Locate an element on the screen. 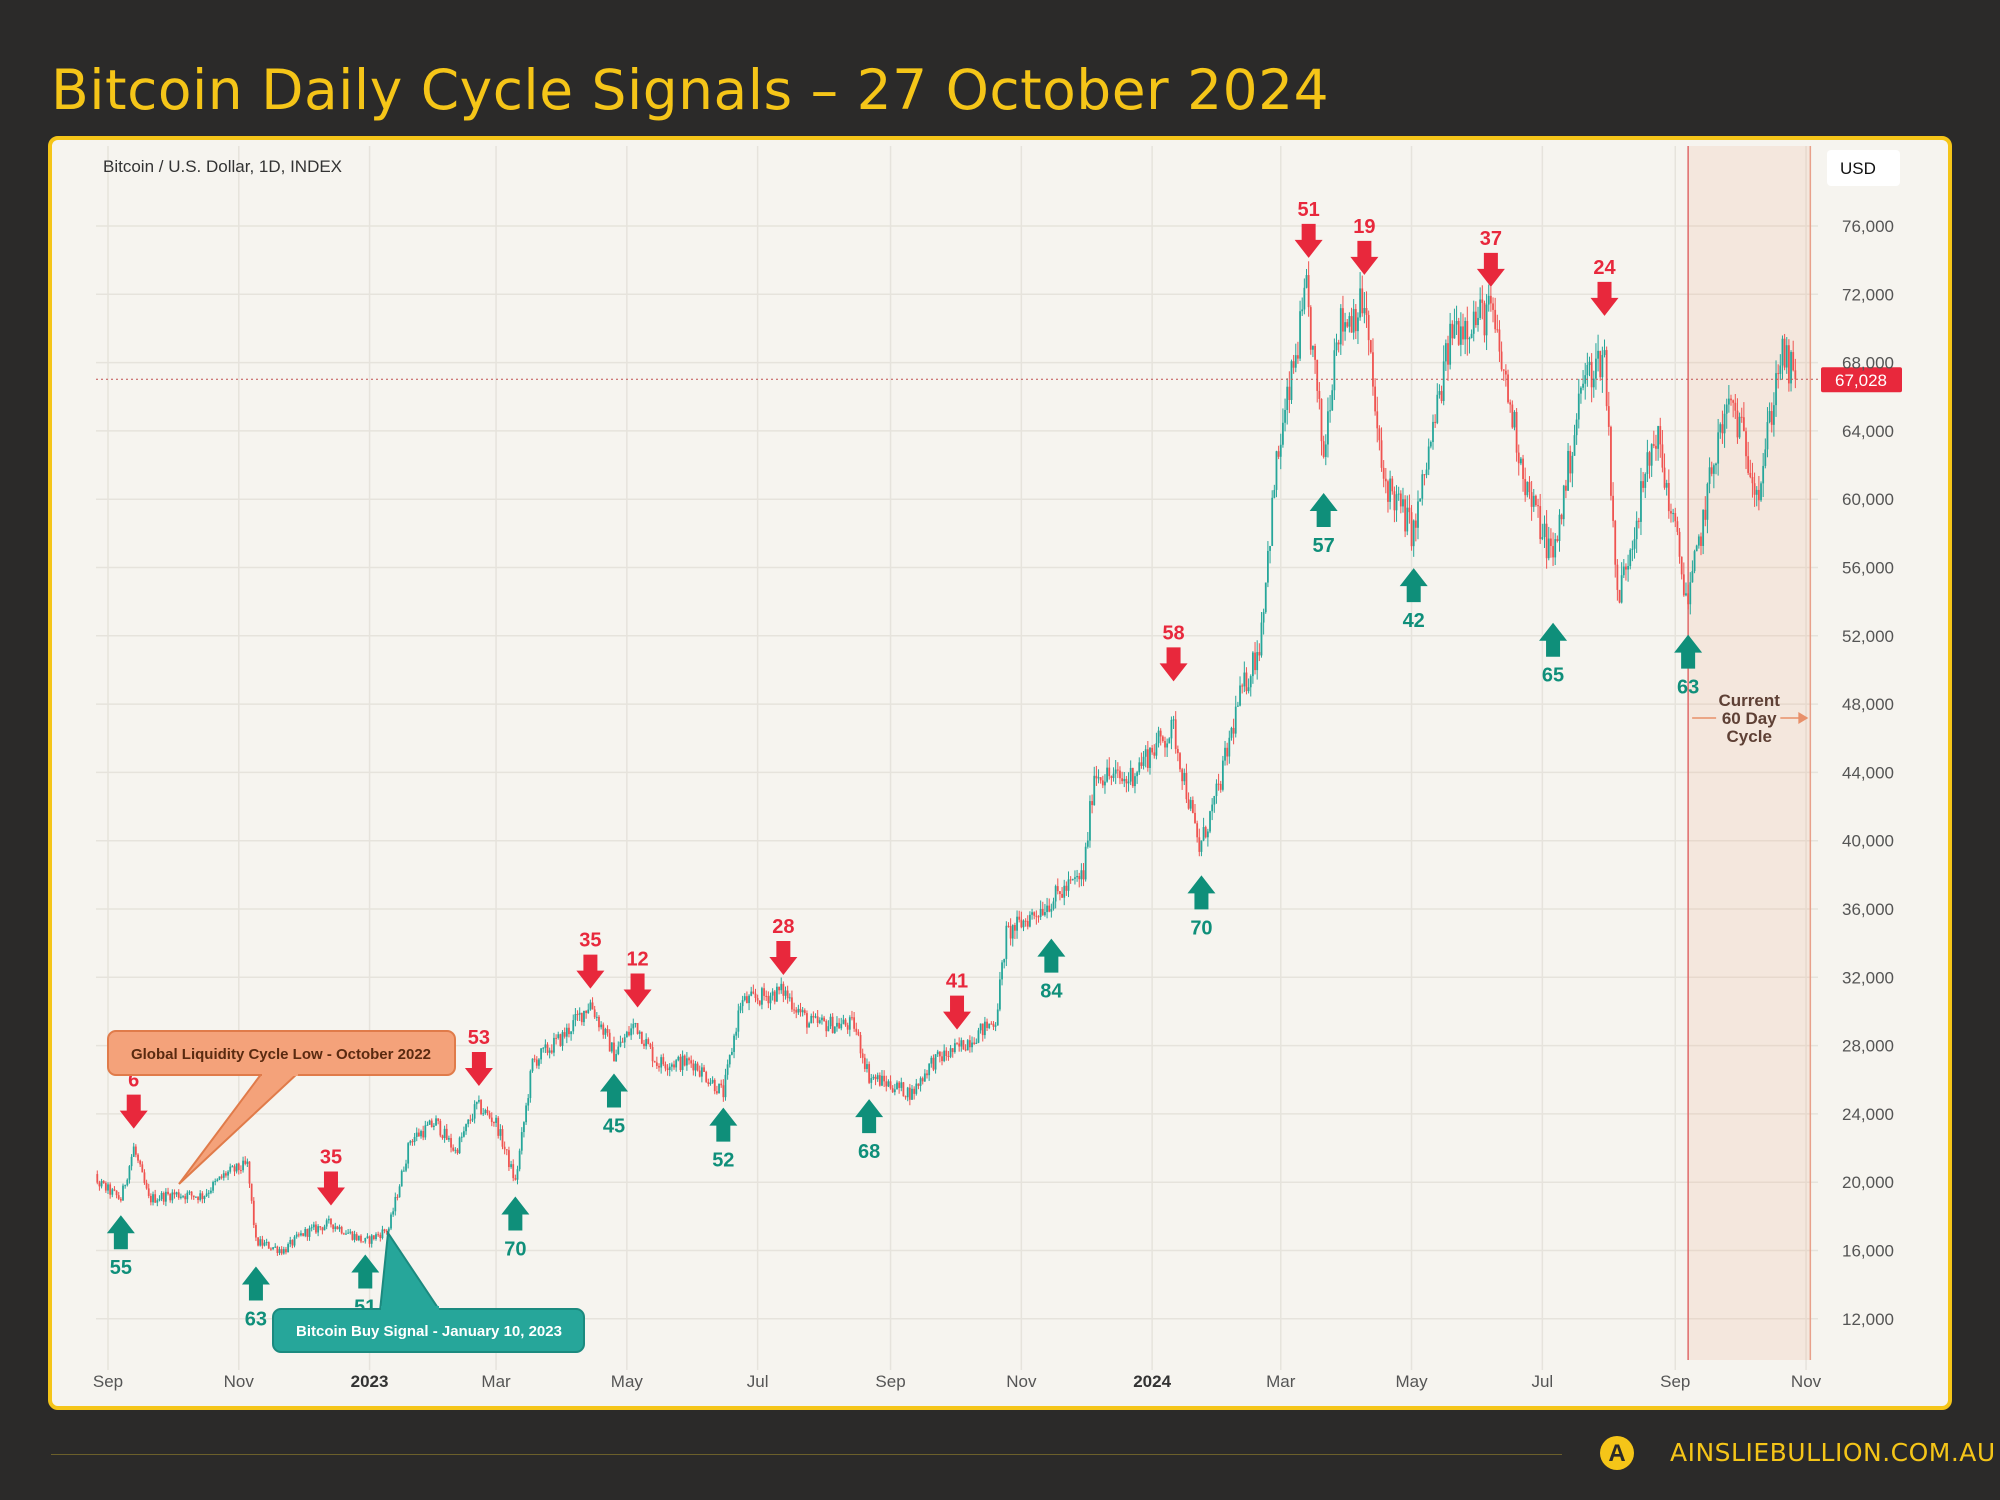  currency-button is located at coordinates (1863, 168).